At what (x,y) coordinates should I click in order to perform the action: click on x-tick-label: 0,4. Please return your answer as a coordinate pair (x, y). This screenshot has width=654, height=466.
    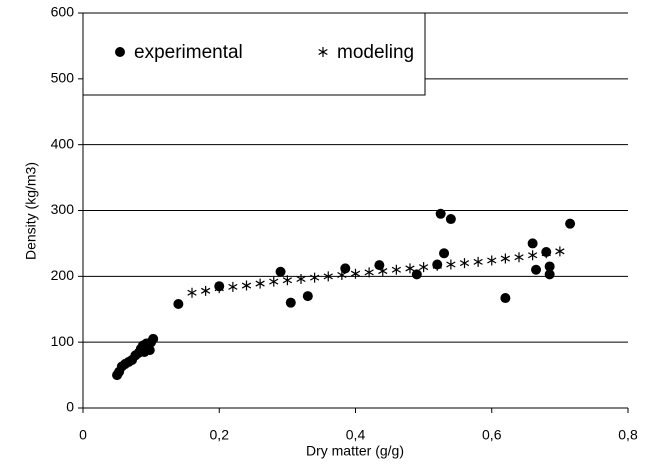
    Looking at the image, I should click on (356, 435).